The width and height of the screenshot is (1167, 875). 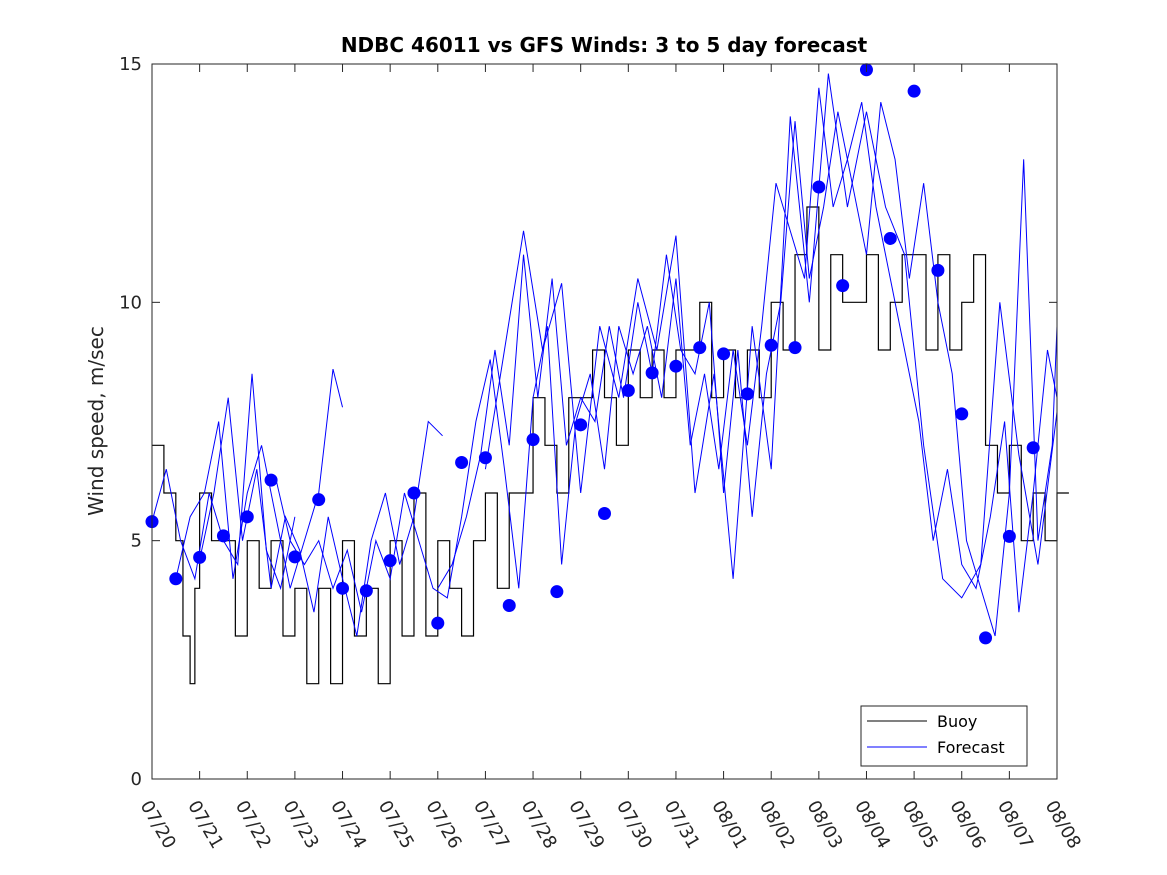 What do you see at coordinates (957, 721) in the screenshot?
I see `legend-label-buoy: Buoy` at bounding box center [957, 721].